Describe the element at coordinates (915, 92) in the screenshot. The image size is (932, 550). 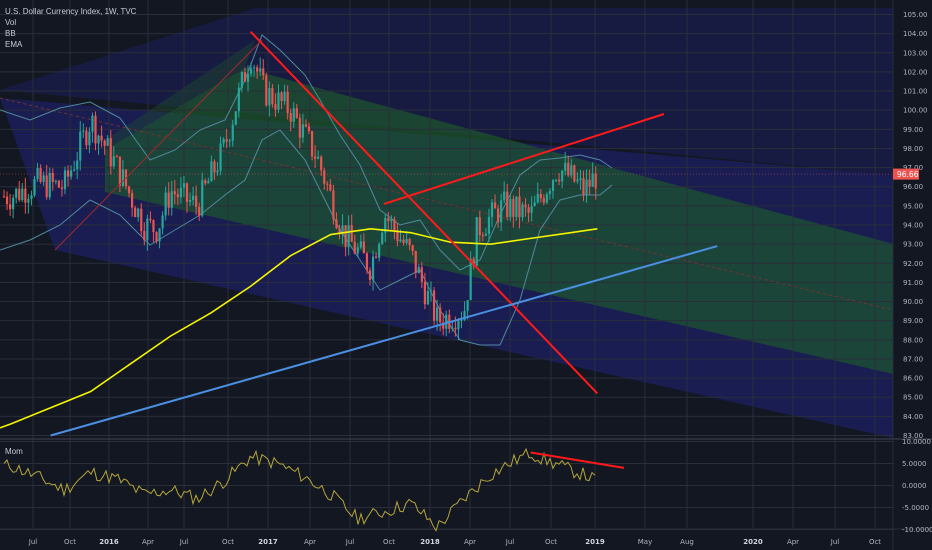
I see `price-tick-label: 101.00` at that location.